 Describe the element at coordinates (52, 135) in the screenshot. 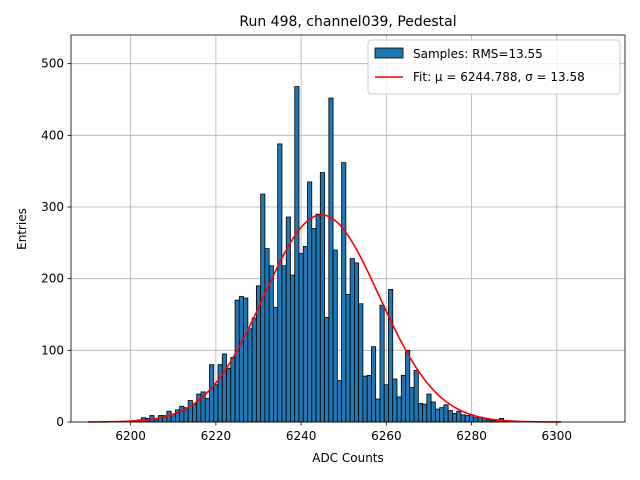

I see `y-tick-label: 400` at that location.